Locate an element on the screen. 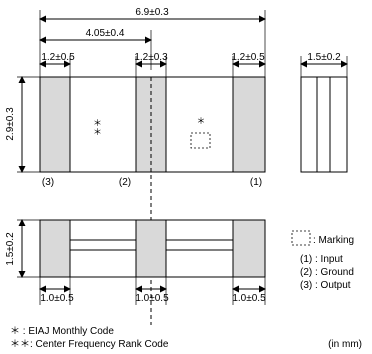  dim-body-height: 2.9±0.3 is located at coordinates (10, 124).